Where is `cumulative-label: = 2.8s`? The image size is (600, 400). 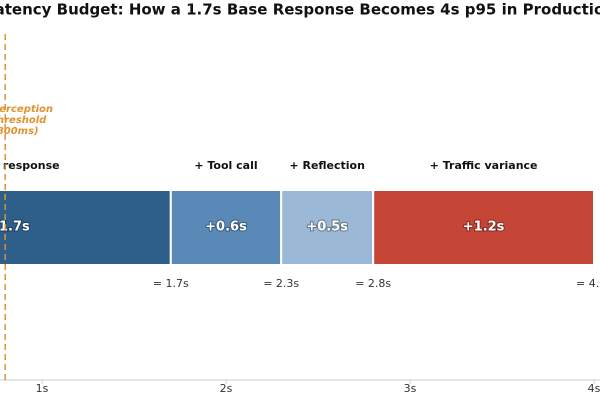 cumulative-label: = 2.8s is located at coordinates (373, 283).